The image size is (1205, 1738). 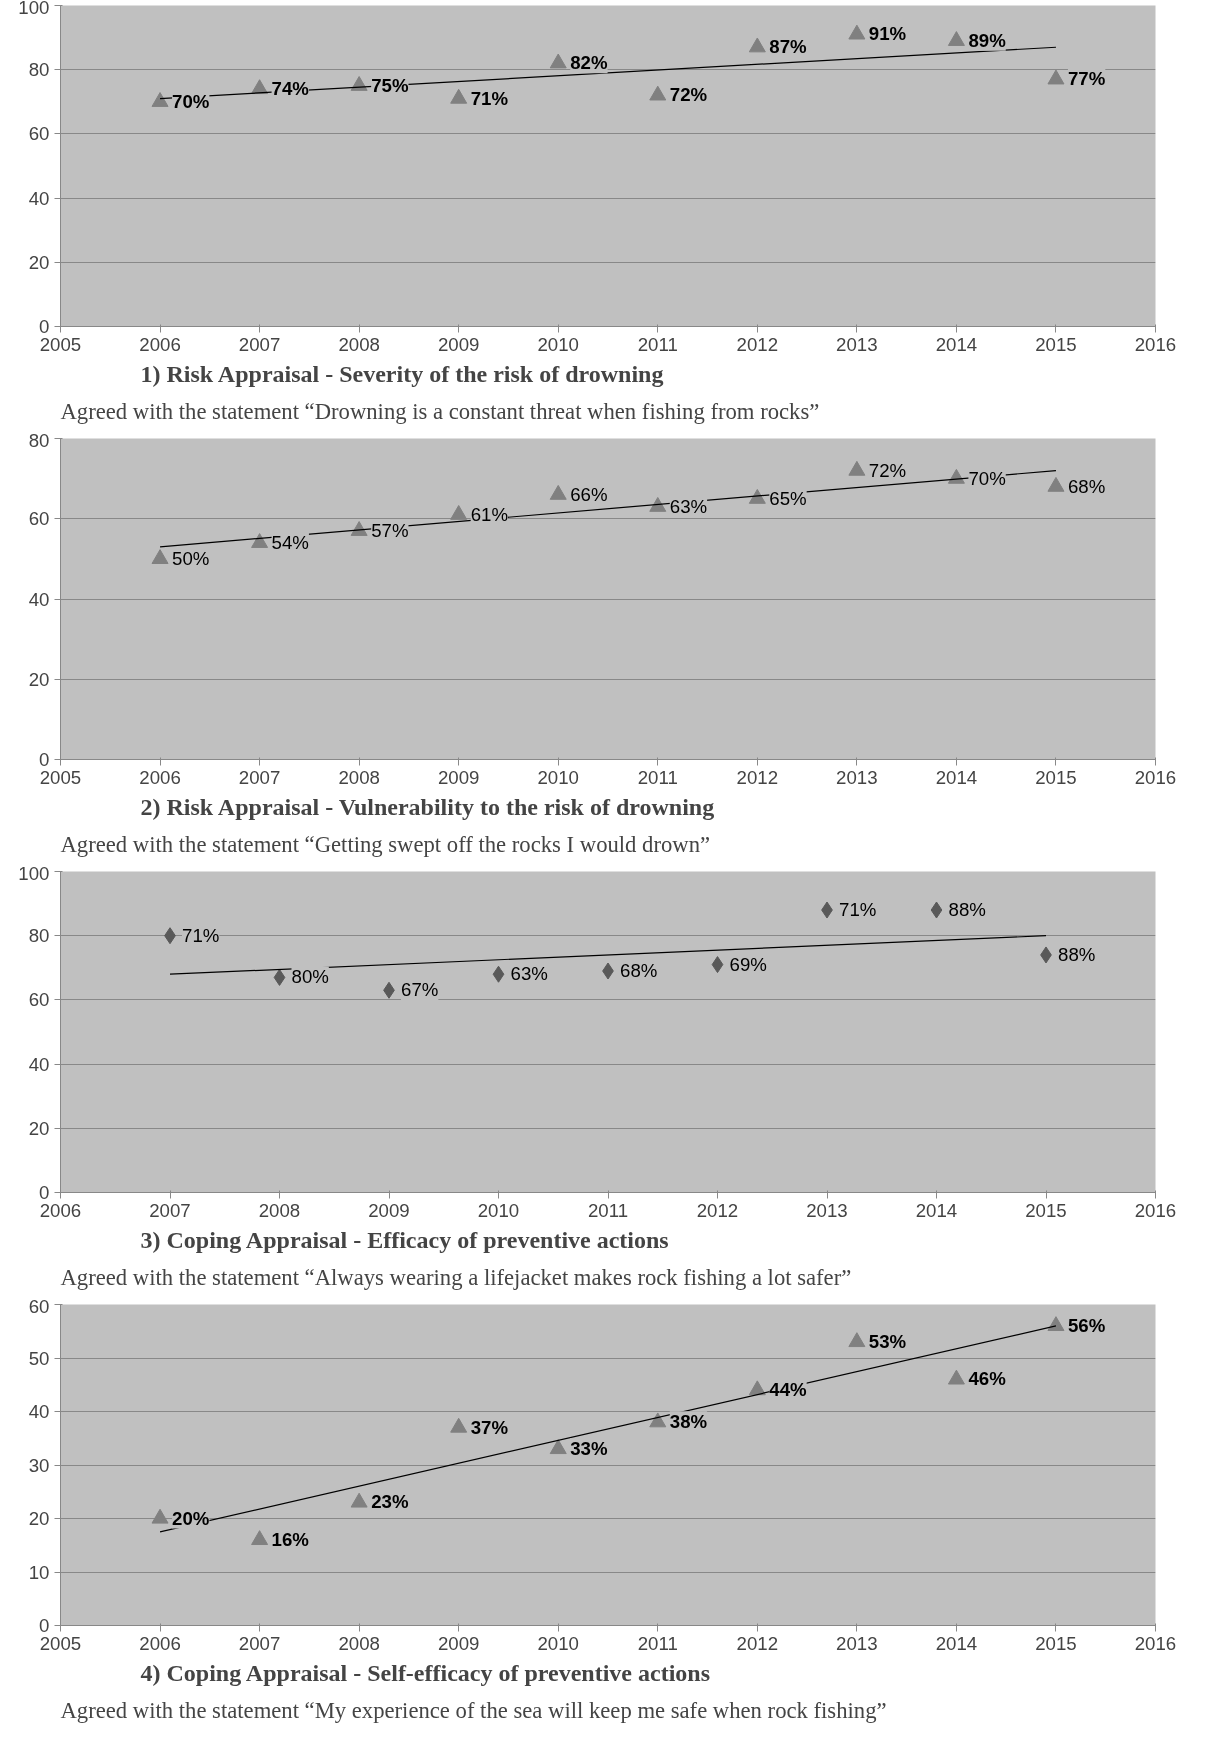 I want to click on text: 4) Coping Appraisal - Self-efficacy of preventive actions, so click(x=425, y=1672).